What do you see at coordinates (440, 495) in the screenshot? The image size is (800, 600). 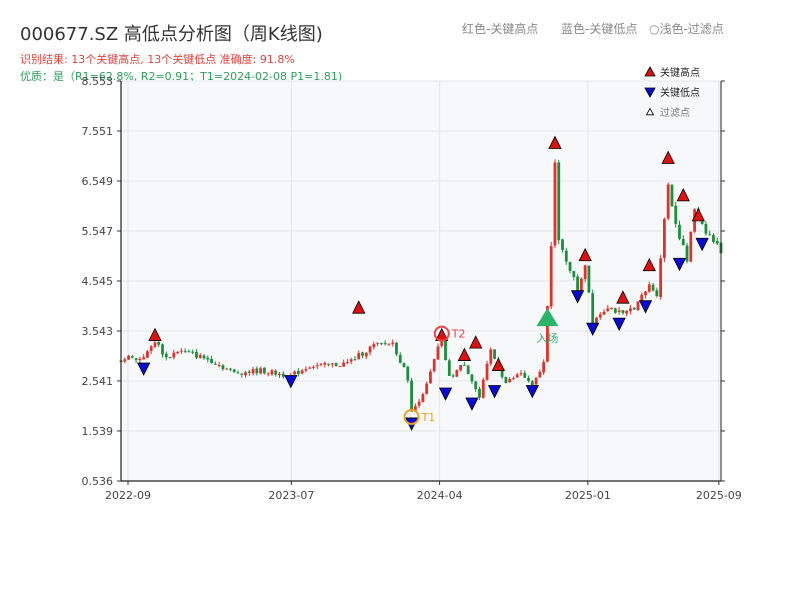 I see `x-tick-label: 2024-04` at bounding box center [440, 495].